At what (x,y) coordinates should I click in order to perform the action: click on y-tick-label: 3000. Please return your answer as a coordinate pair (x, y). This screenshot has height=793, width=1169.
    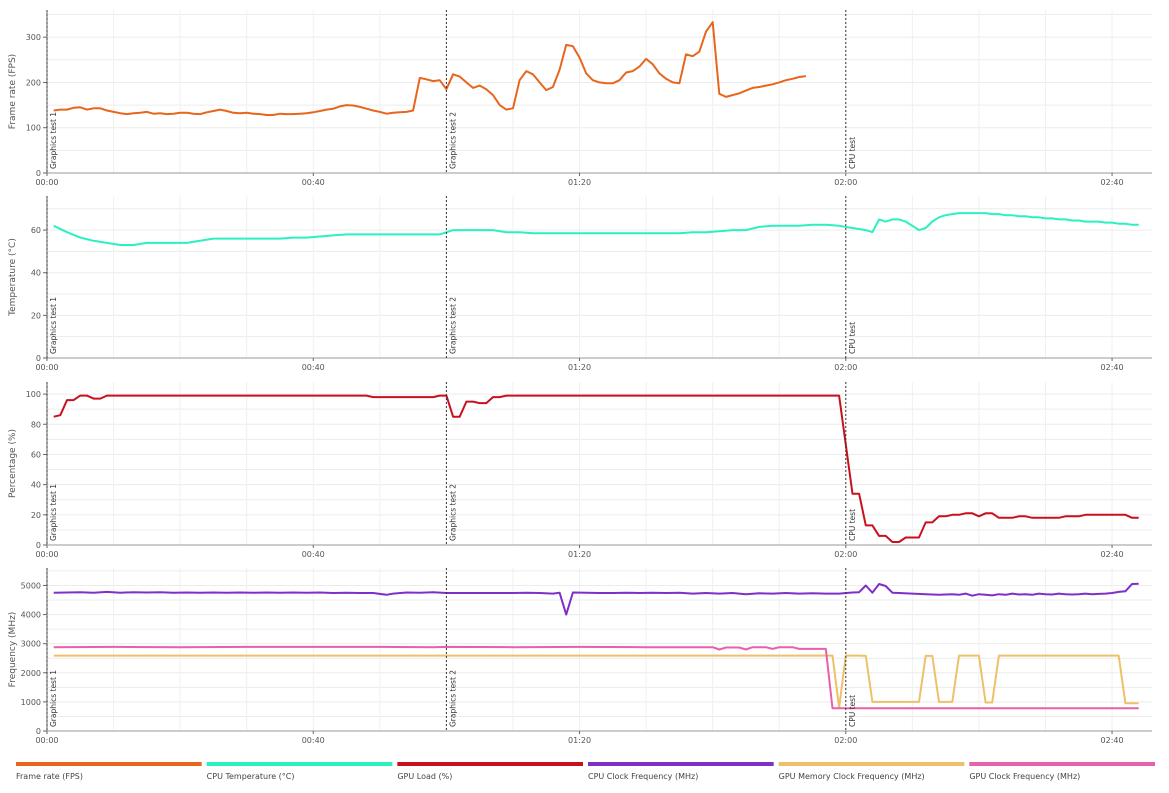
    Looking at the image, I should click on (31, 644).